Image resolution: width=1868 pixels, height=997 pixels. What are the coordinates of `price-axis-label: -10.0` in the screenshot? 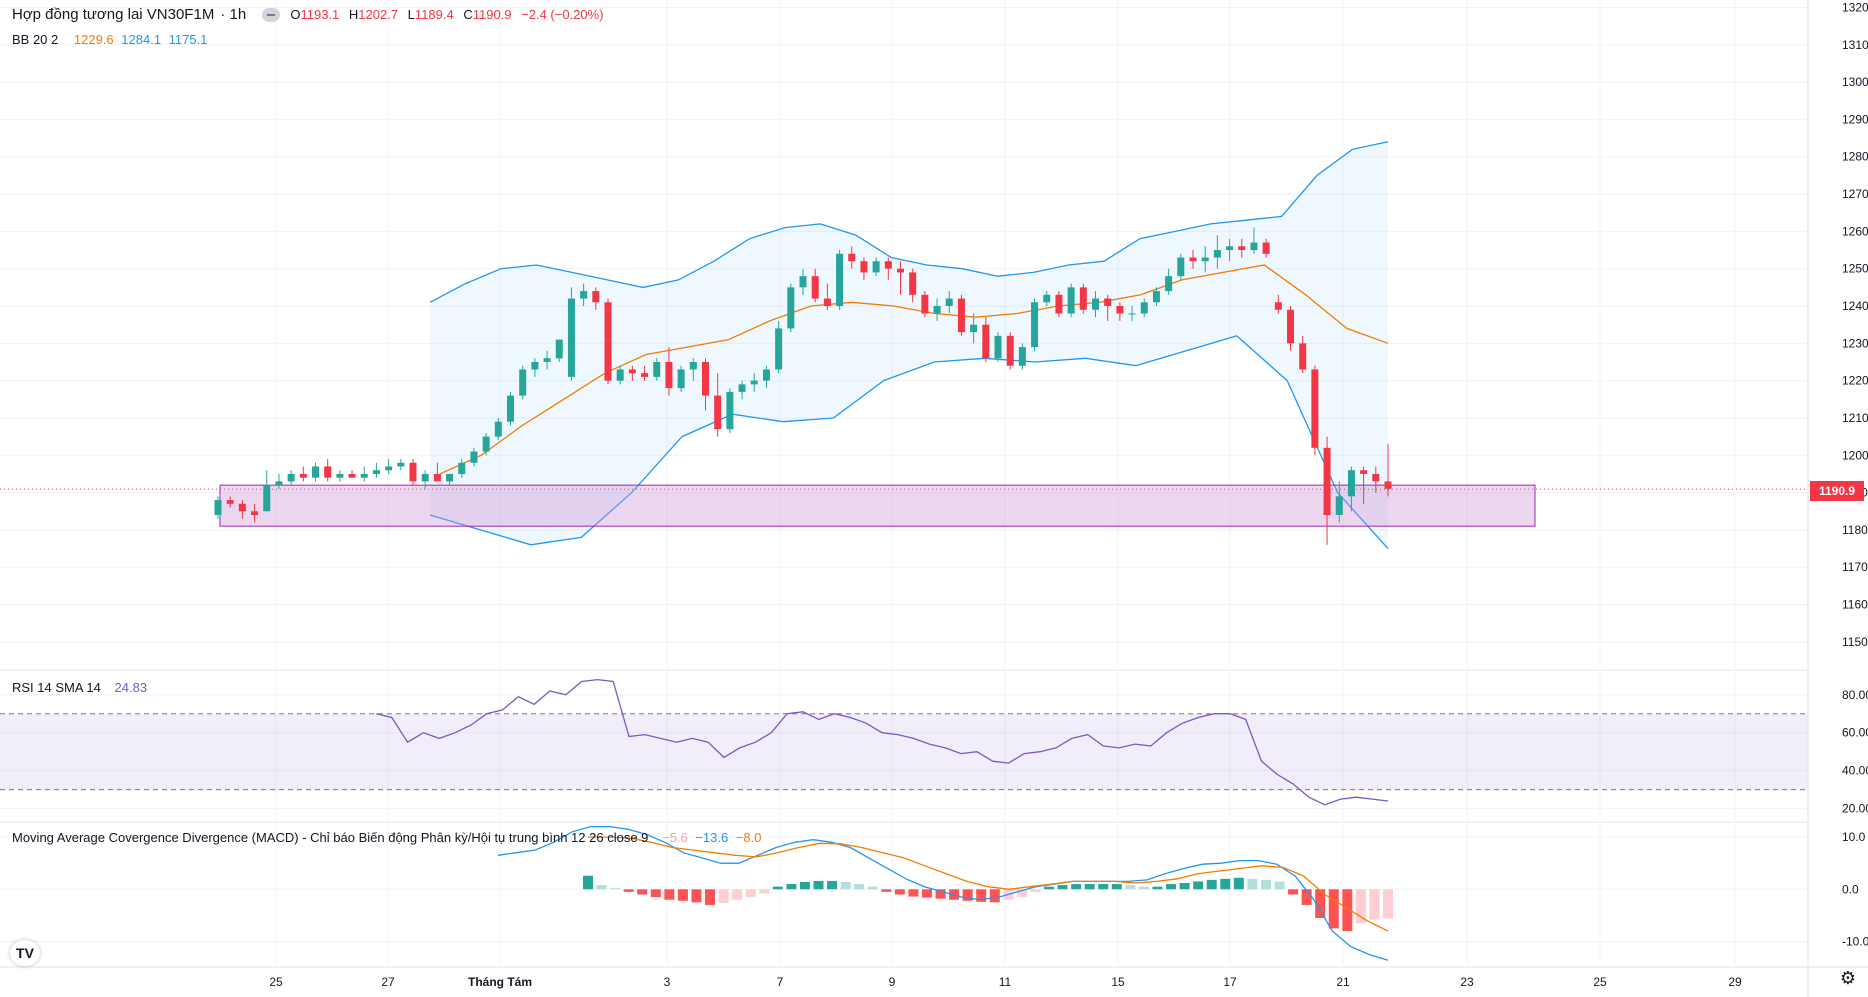 It's located at (1855, 942).